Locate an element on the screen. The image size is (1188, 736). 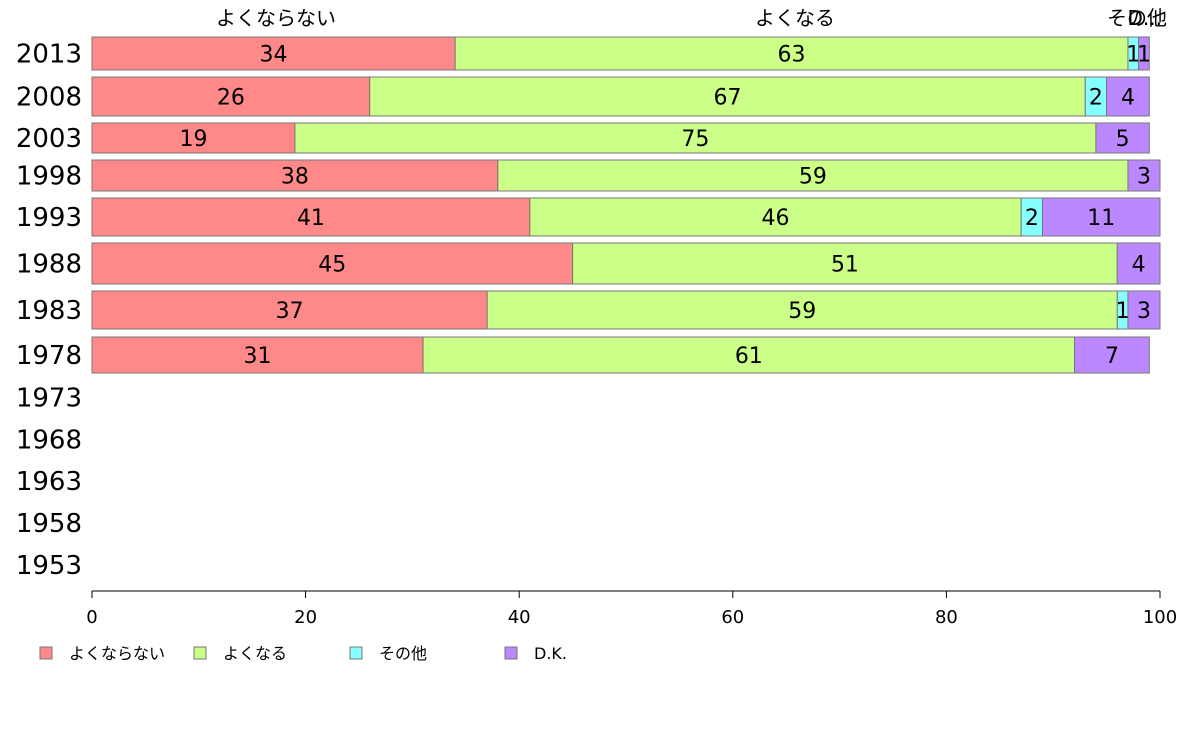
bar-segment-2003-s4 is located at coordinates (1122, 138).